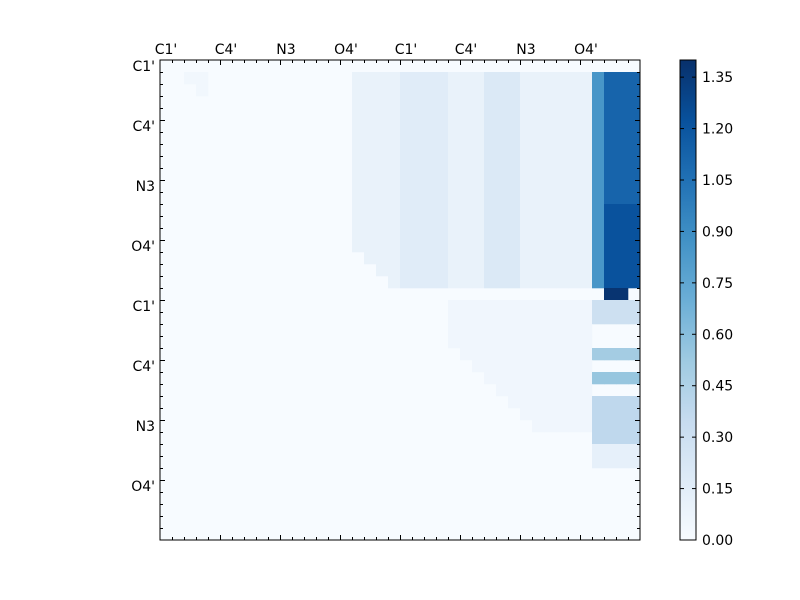 This screenshot has width=800, height=600. Describe the element at coordinates (586, 50) in the screenshot. I see `x-tick-label: O4'` at that location.